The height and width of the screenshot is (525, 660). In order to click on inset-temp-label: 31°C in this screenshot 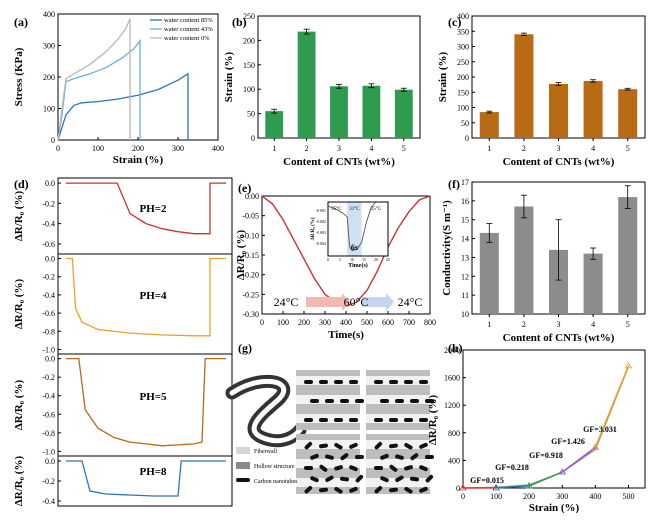, I will do `click(354, 209)`.